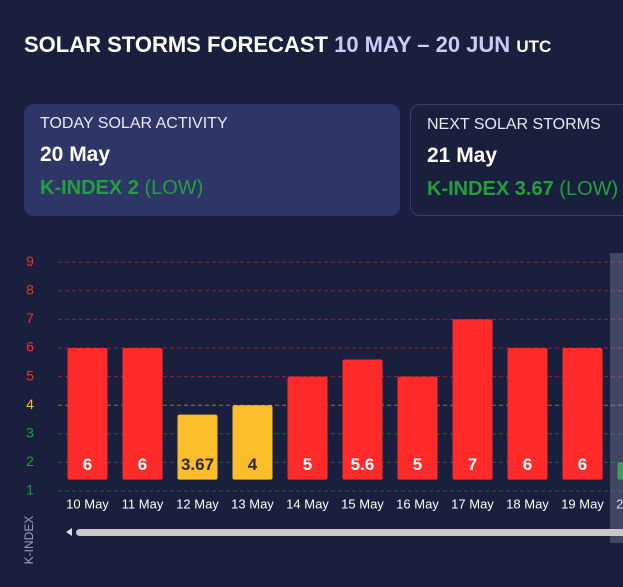  What do you see at coordinates (197, 503) in the screenshot?
I see `x-tick-label: 12 May` at bounding box center [197, 503].